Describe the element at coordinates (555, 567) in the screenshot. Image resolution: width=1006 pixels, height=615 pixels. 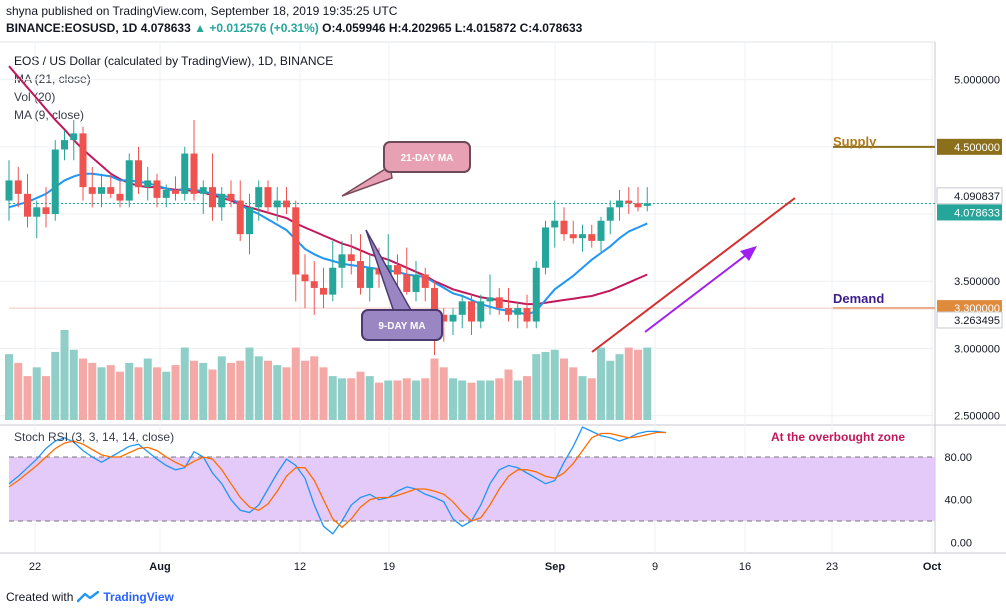
I see `time-tick-label: Sep` at that location.